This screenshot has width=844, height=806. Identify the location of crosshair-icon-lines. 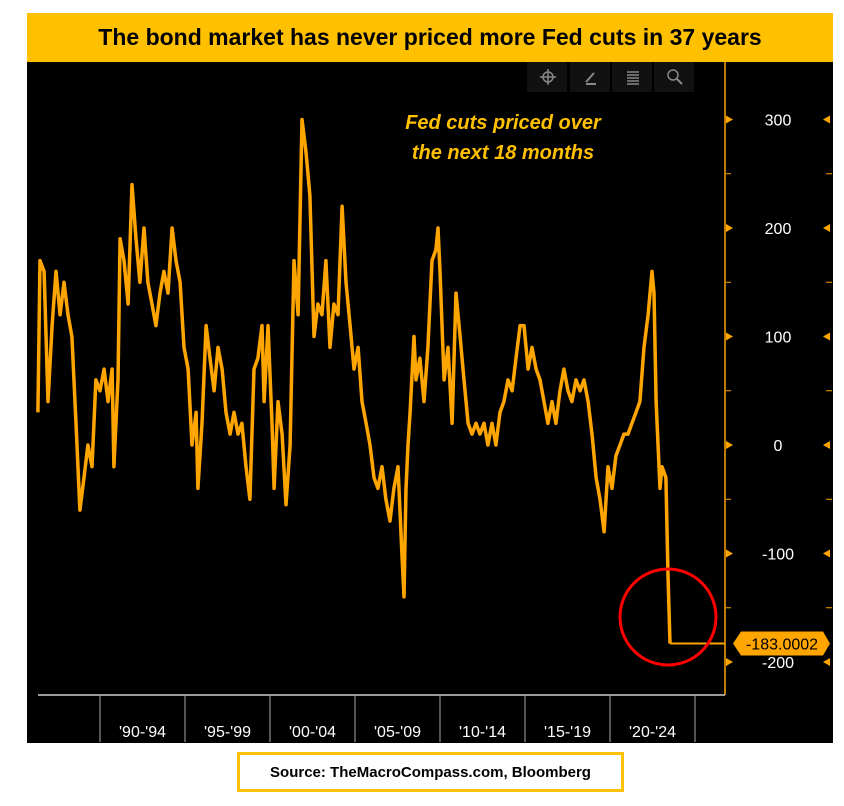
(548, 77).